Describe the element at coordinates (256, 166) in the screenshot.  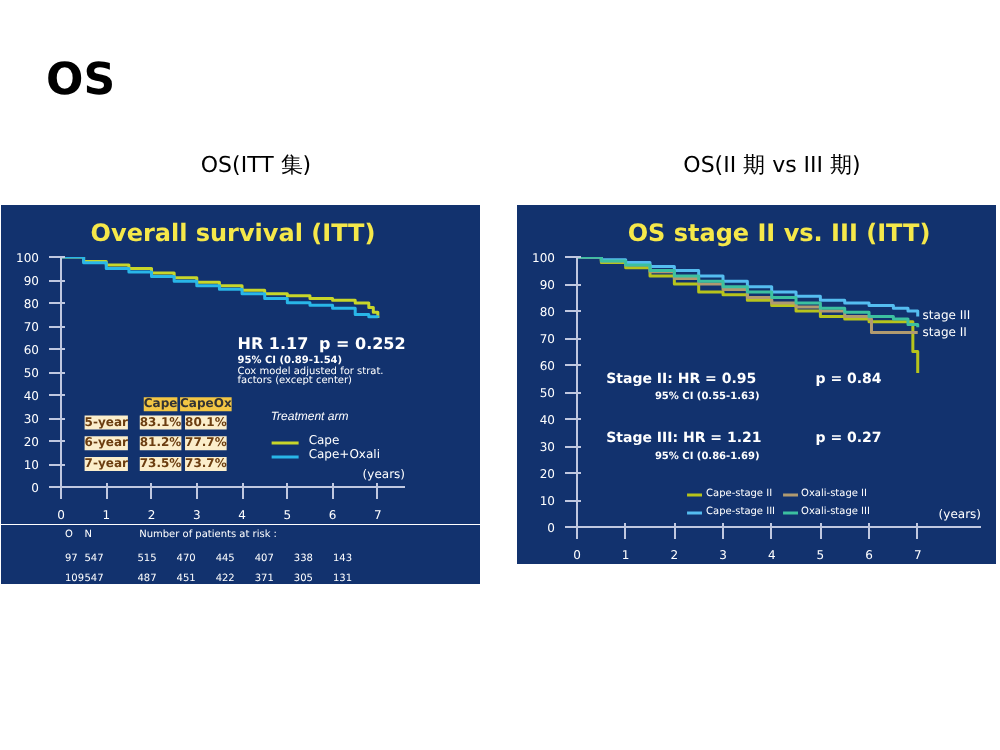
I see `chart-subtitle: OS(ITT 集)` at that location.